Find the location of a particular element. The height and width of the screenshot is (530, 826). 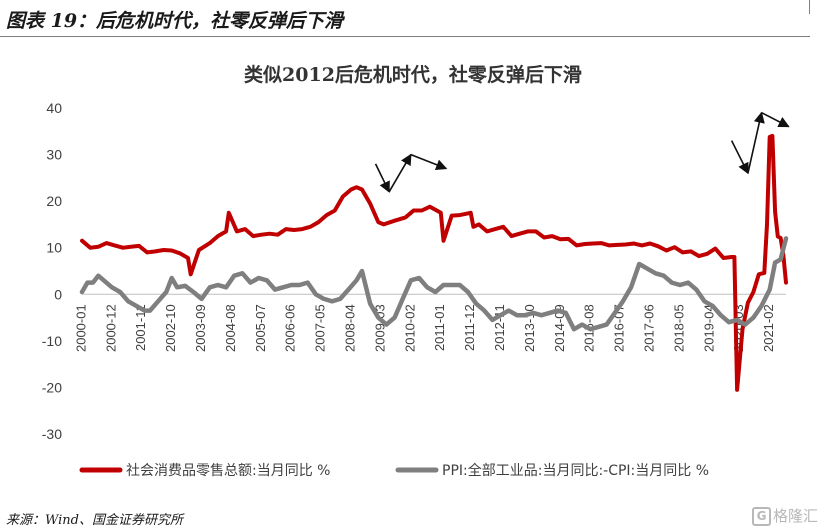

source-note: 来源：Wind、国金证券研究所 is located at coordinates (94, 520).